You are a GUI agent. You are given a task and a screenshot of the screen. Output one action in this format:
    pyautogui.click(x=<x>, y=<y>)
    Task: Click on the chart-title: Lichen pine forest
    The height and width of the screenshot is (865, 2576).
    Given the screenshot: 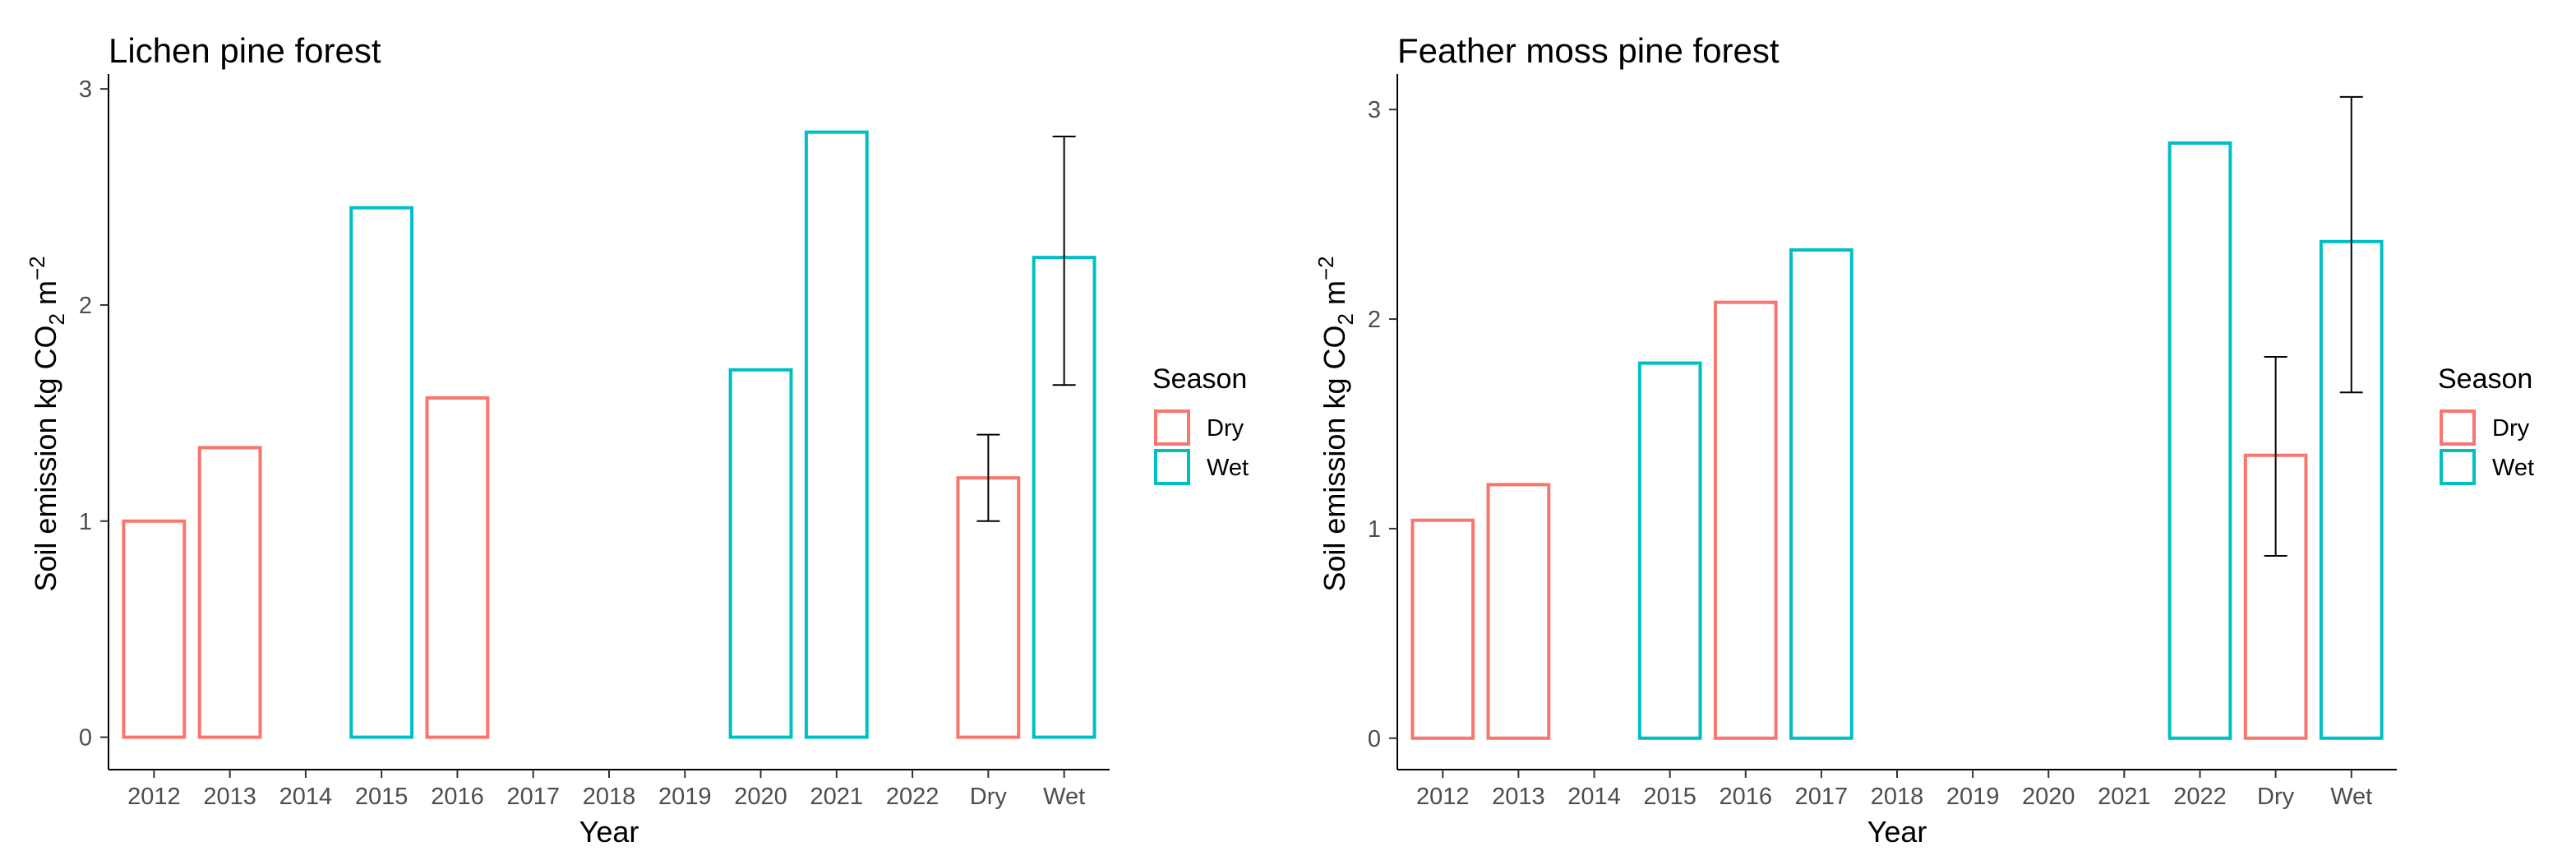 What is the action you would take?
    pyautogui.click(x=244, y=50)
    